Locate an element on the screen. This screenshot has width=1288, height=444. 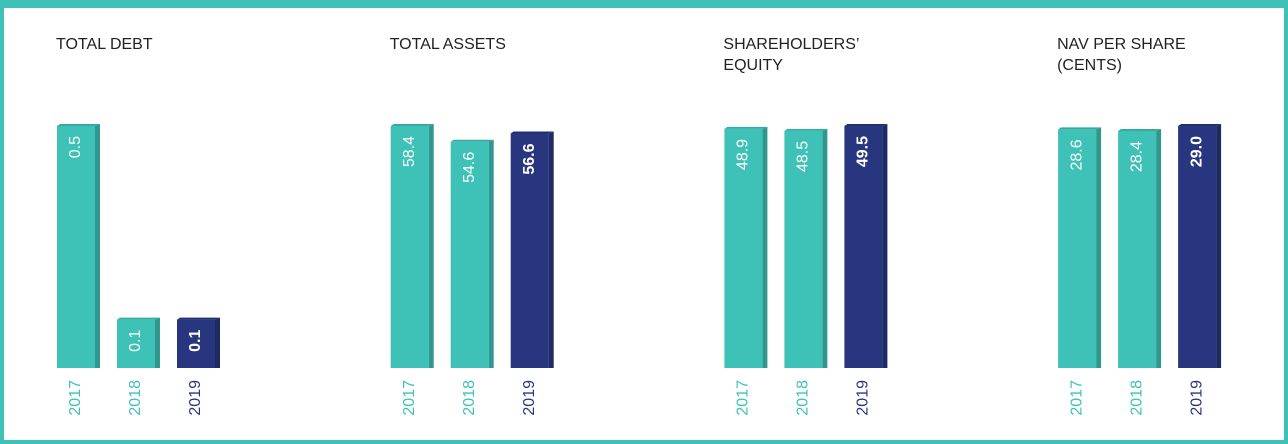
chart-title: NAV PER SHARE (CENTS) is located at coordinates (1121, 55).